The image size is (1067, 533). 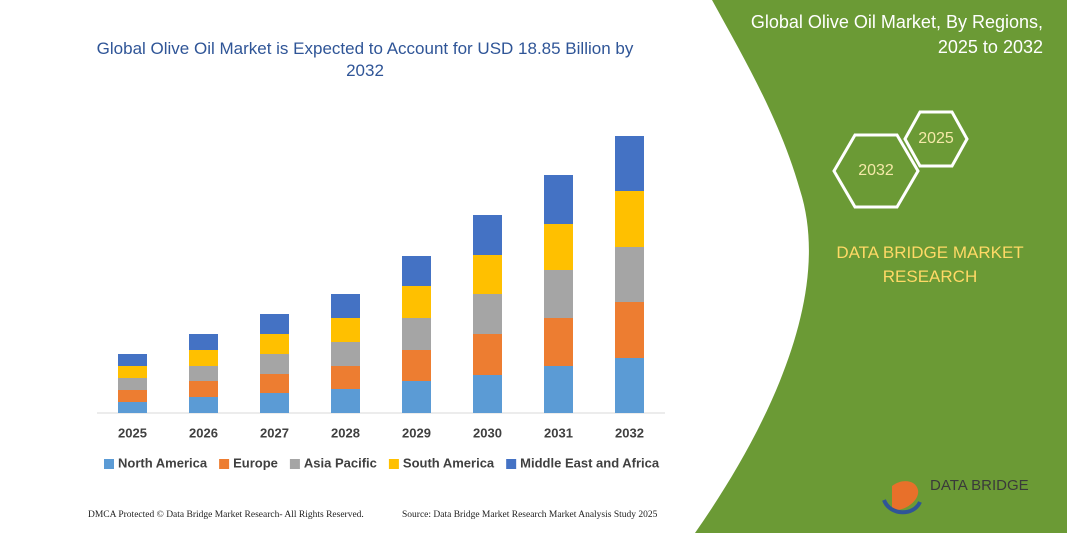 What do you see at coordinates (979, 485) in the screenshot?
I see `logo-text: DATA BRIDGE` at bounding box center [979, 485].